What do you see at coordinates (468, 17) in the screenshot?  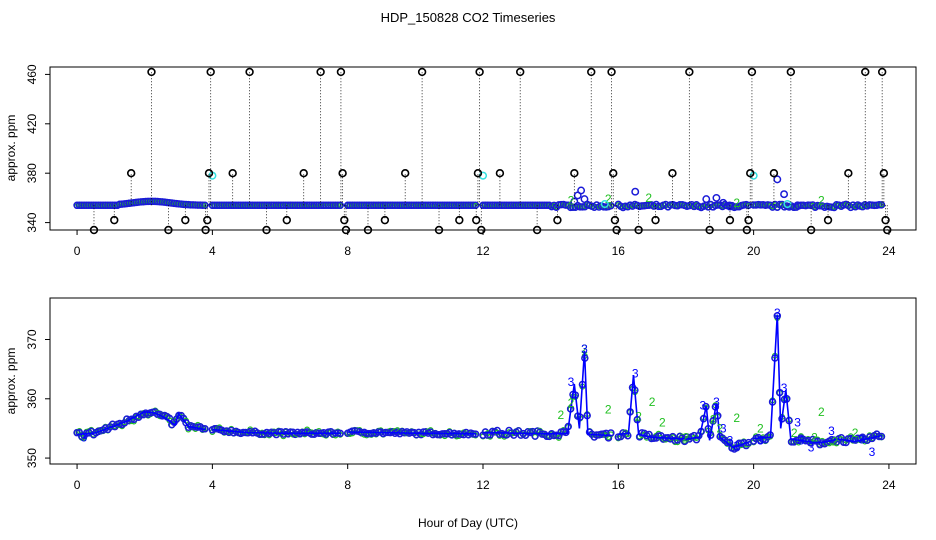 I see `figure-title: HDP_150828 CO2 Timeseries` at bounding box center [468, 17].